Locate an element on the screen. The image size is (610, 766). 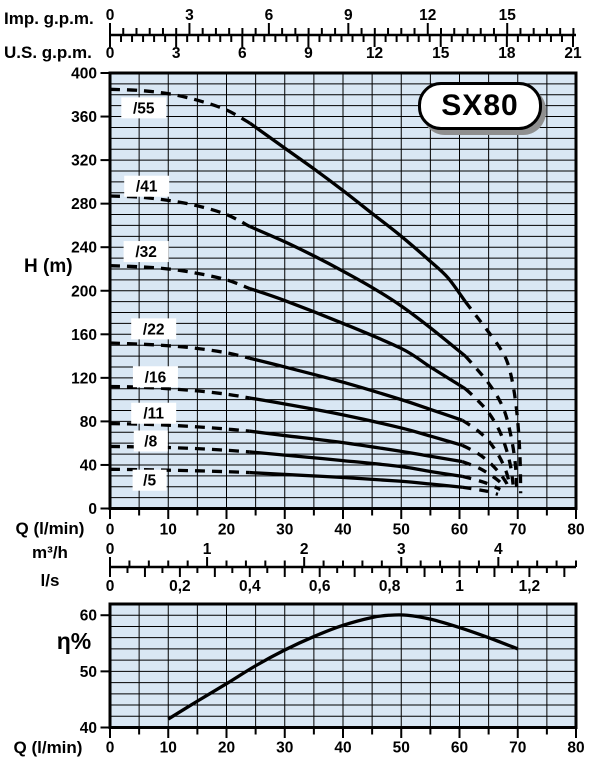
svg-text: /55 is located at coordinates (144, 108).